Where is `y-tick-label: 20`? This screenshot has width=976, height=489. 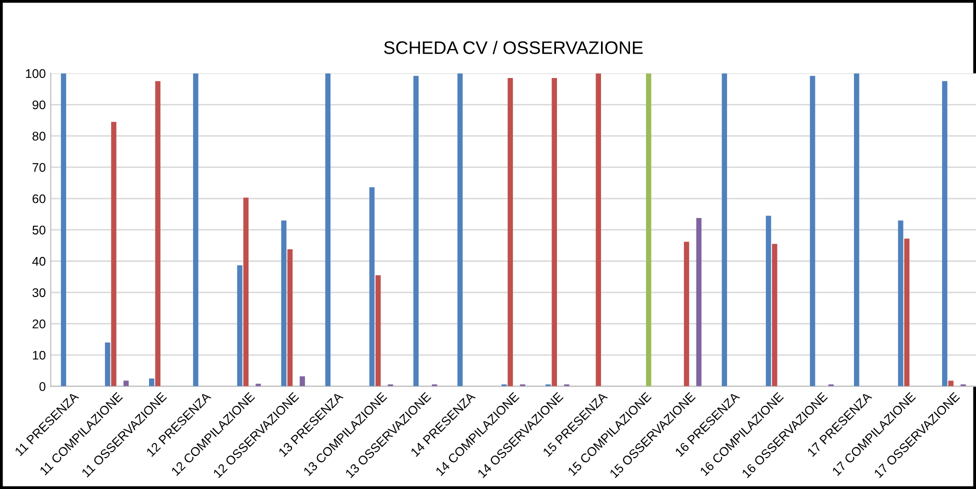
y-tick-label: 20 is located at coordinates (39, 324).